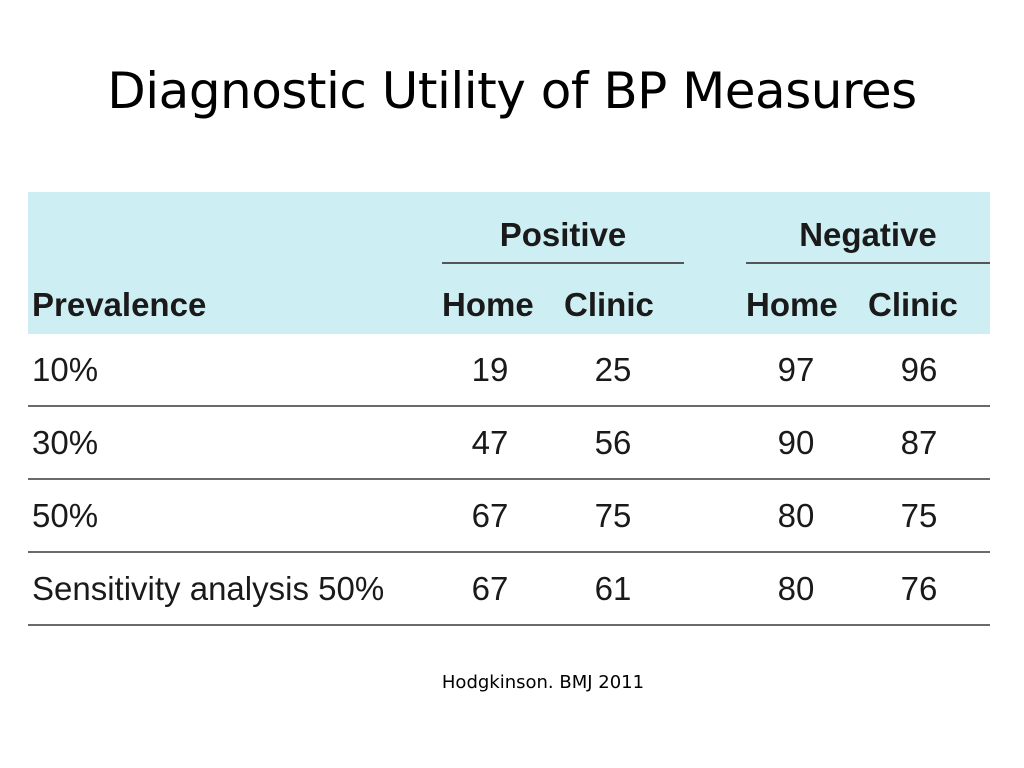 This screenshot has height=768, width=1024. I want to click on group-rule-positive, so click(563, 263).